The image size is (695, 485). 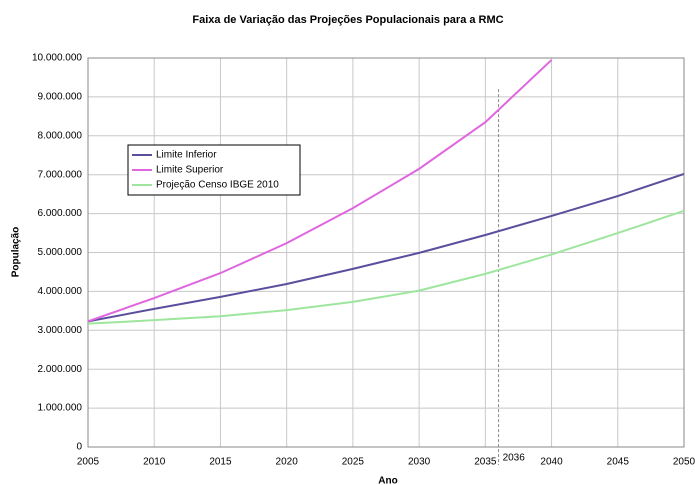 What do you see at coordinates (514, 458) in the screenshot?
I see `reference-label: 2036` at bounding box center [514, 458].